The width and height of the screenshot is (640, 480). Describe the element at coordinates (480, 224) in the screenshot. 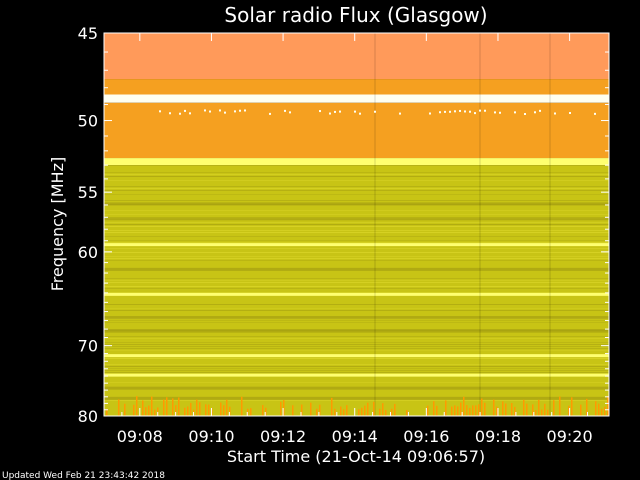

I see `segment-seam` at that location.